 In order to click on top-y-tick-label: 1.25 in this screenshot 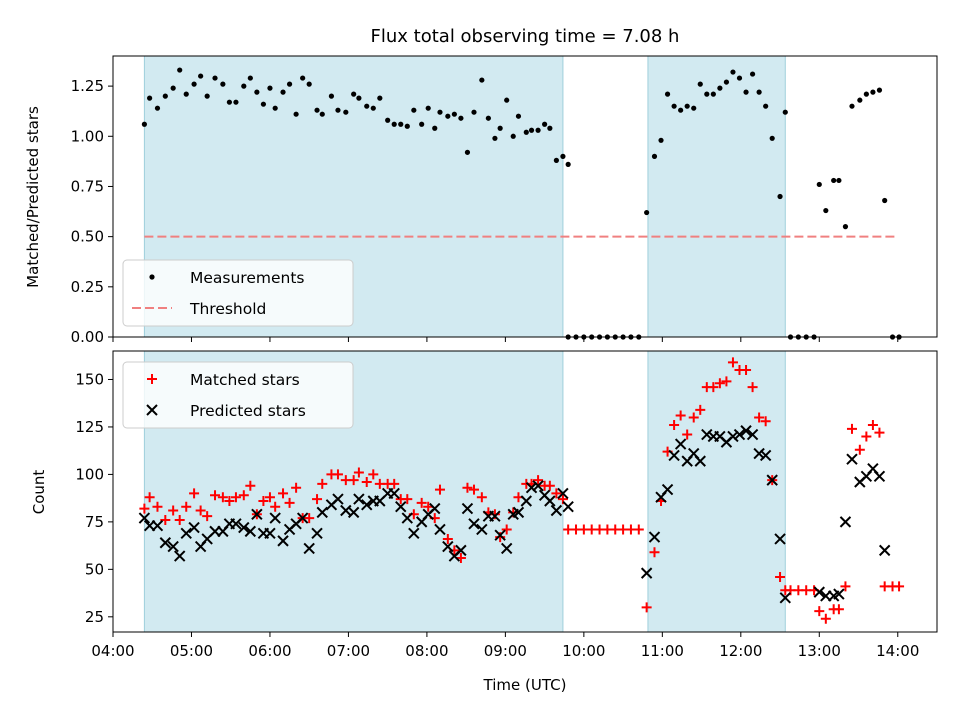, I will do `click(87, 86)`.